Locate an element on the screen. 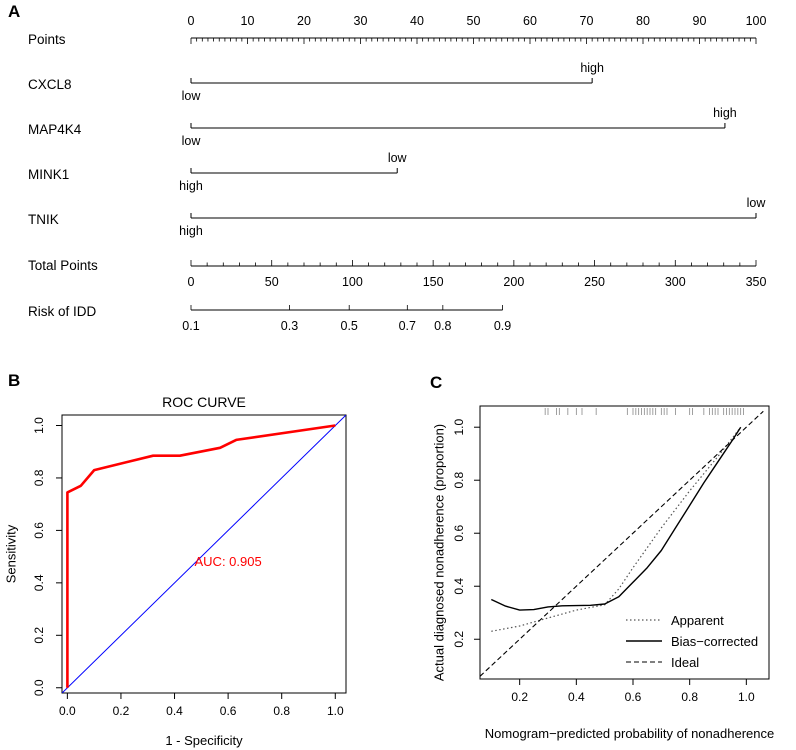  cal-x-tick-label: 0.4 is located at coordinates (576, 697).